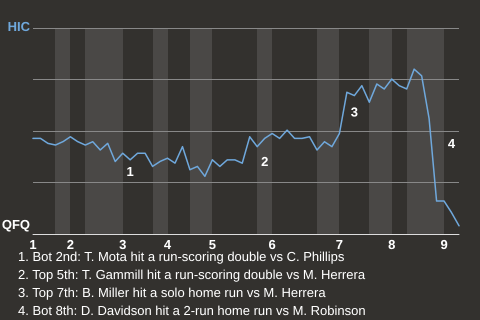  Describe the element at coordinates (272, 244) in the screenshot. I see `x-tick-label: 6` at that location.